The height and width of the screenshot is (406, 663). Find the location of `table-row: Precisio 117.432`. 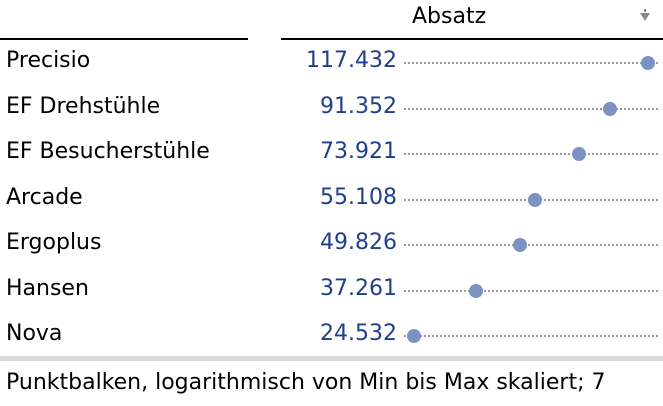

table-row: Precisio 117.432 is located at coordinates (331, 63).